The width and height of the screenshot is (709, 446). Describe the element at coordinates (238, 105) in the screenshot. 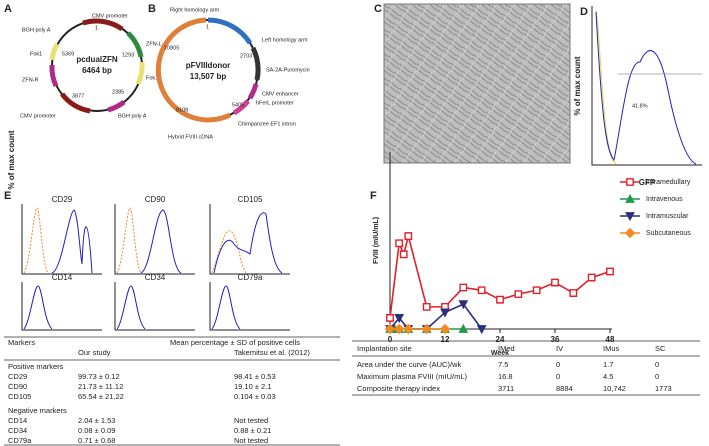

I see `position-label: 5405` at that location.